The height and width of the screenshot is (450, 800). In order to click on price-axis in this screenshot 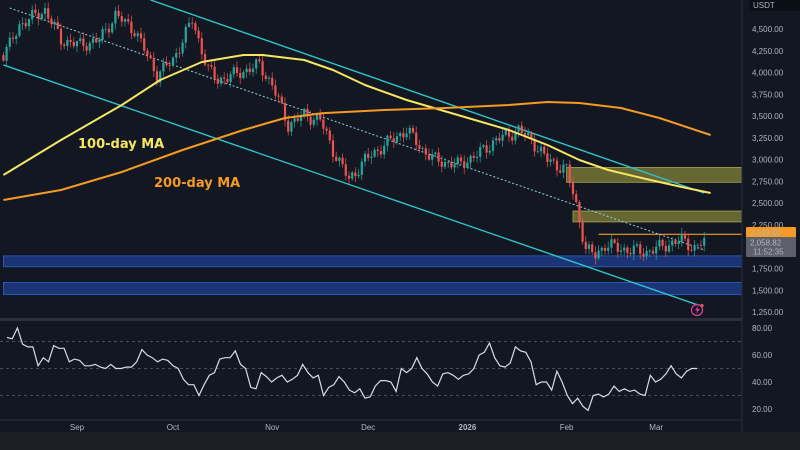, I will do `click(771, 159)`.